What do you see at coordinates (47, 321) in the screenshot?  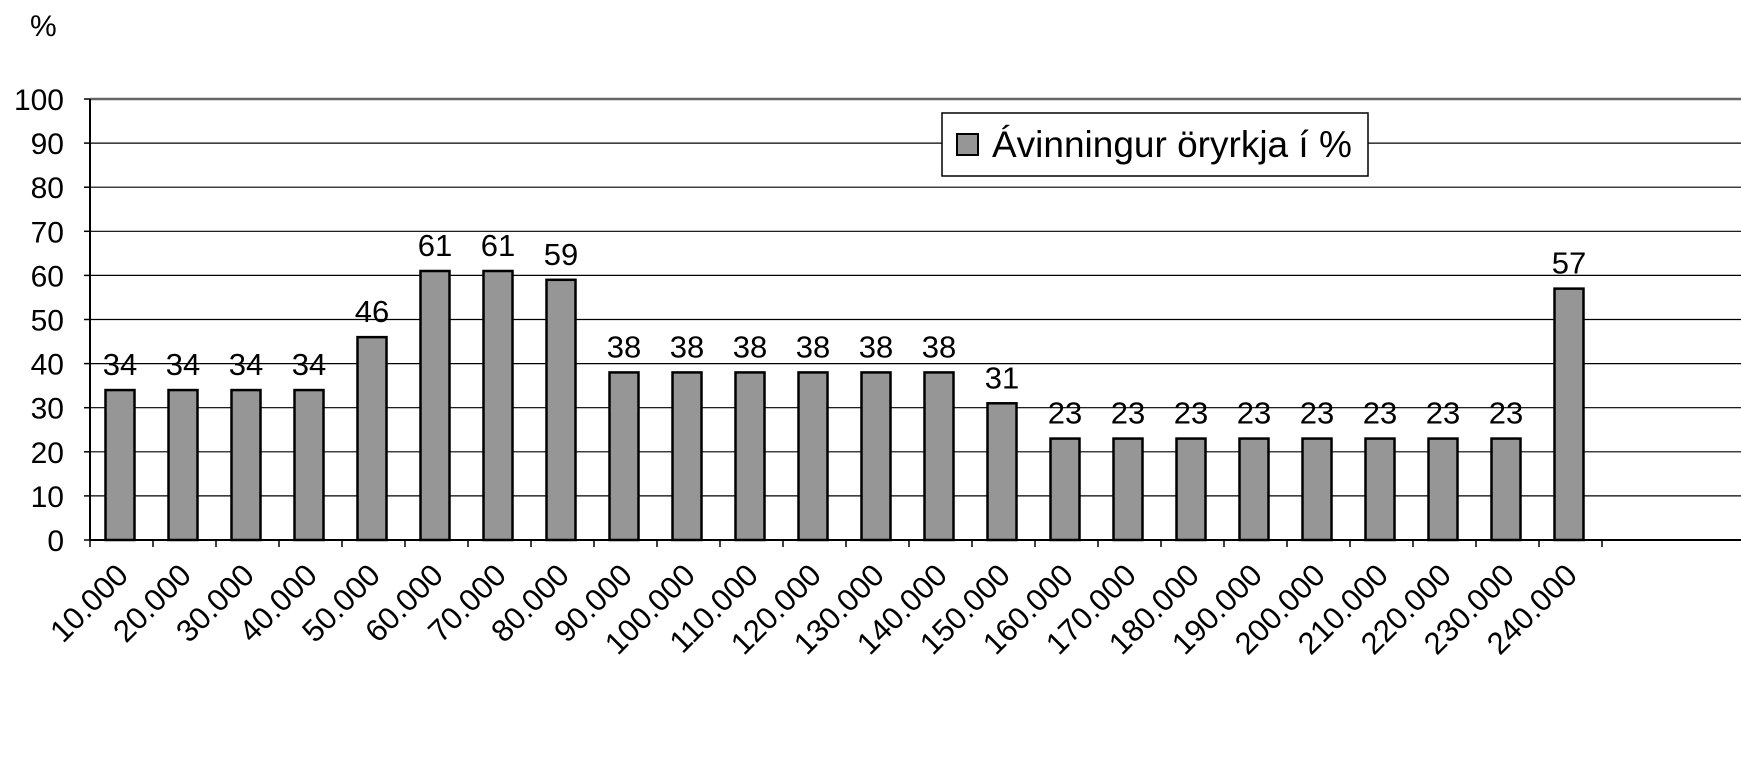 I see `y-tick-label: 50` at bounding box center [47, 321].